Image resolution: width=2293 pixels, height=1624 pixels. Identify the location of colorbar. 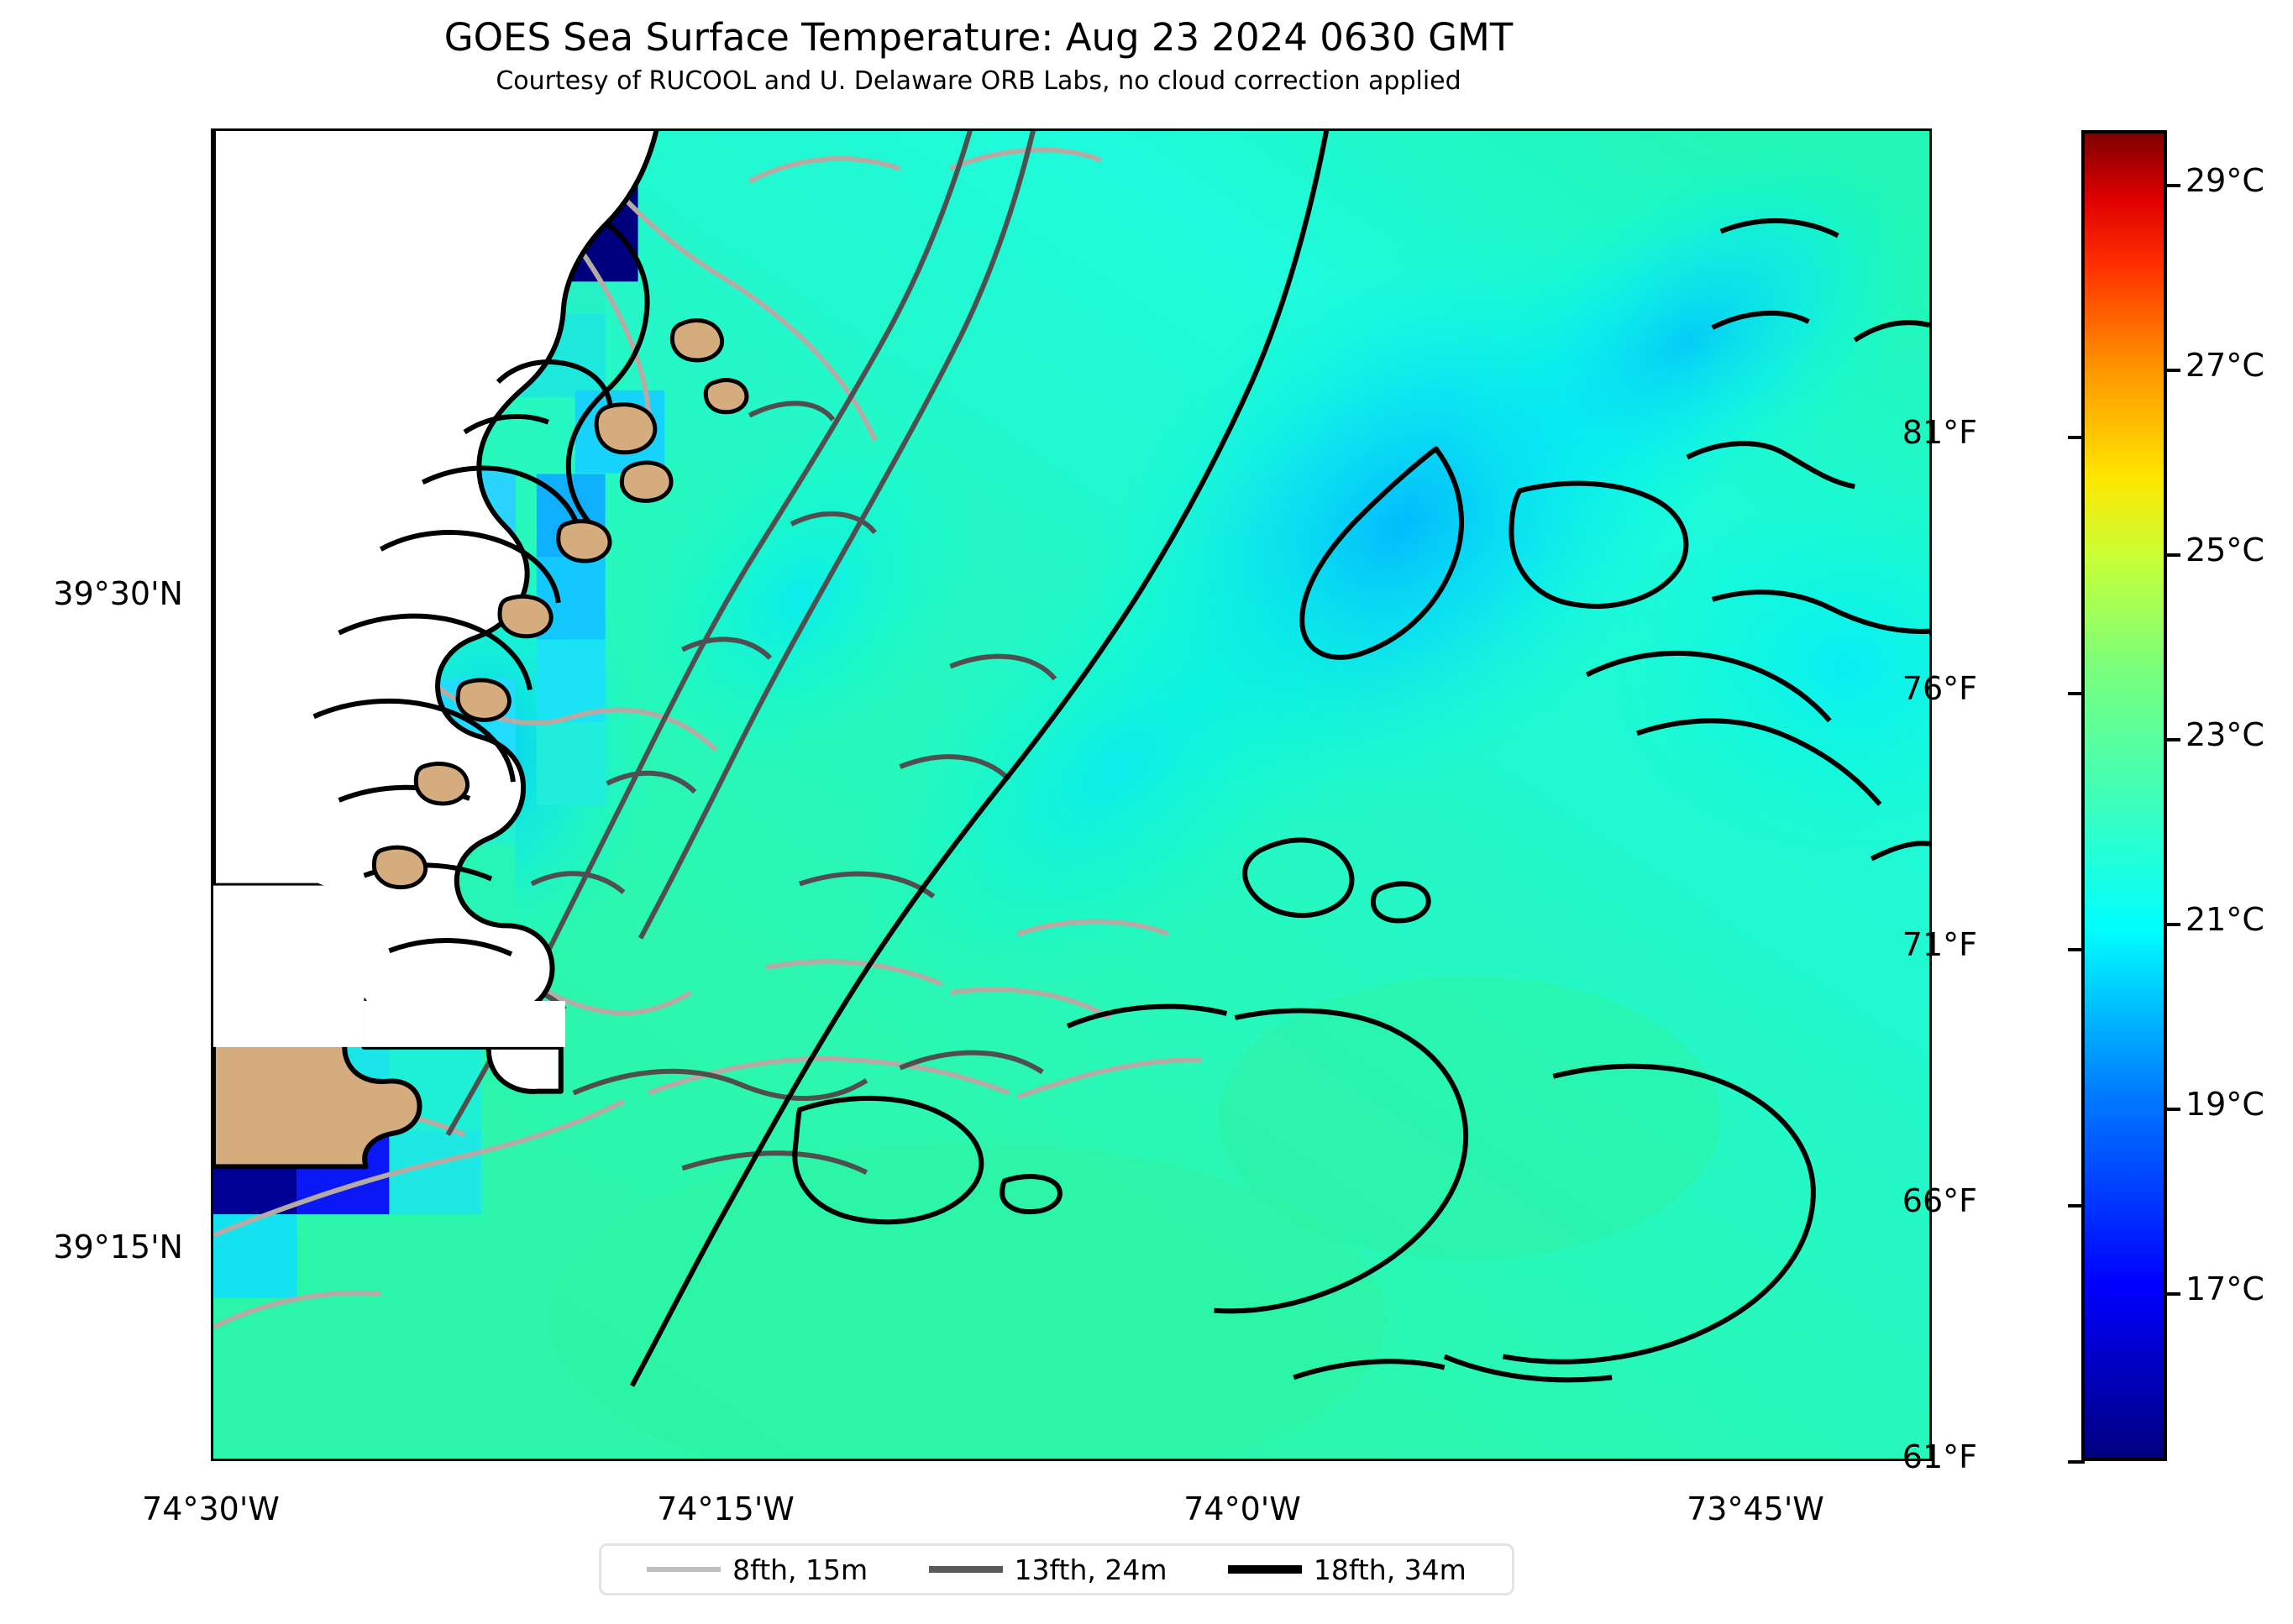
(2124, 797).